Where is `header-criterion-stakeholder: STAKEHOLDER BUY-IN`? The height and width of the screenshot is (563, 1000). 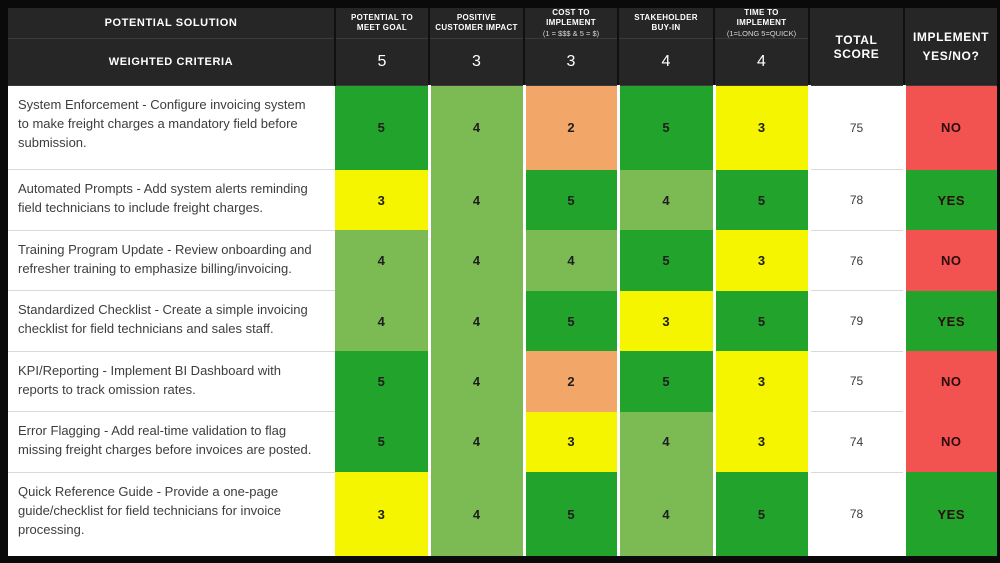
header-criterion-stakeholder: STAKEHOLDER BUY-IN is located at coordinates (665, 23).